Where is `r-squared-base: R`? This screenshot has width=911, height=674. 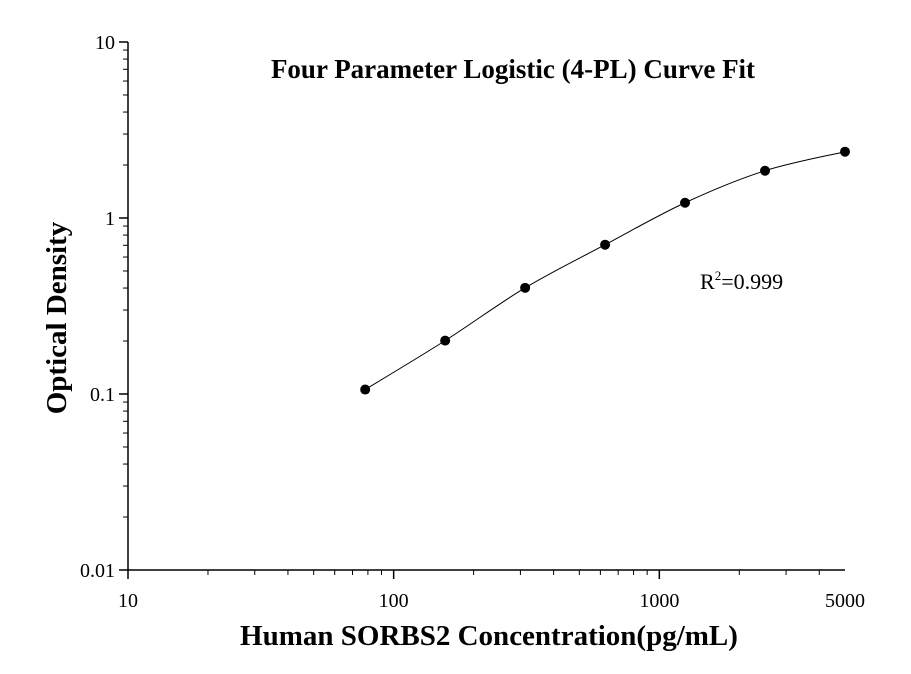
r-squared-base: R is located at coordinates (707, 281).